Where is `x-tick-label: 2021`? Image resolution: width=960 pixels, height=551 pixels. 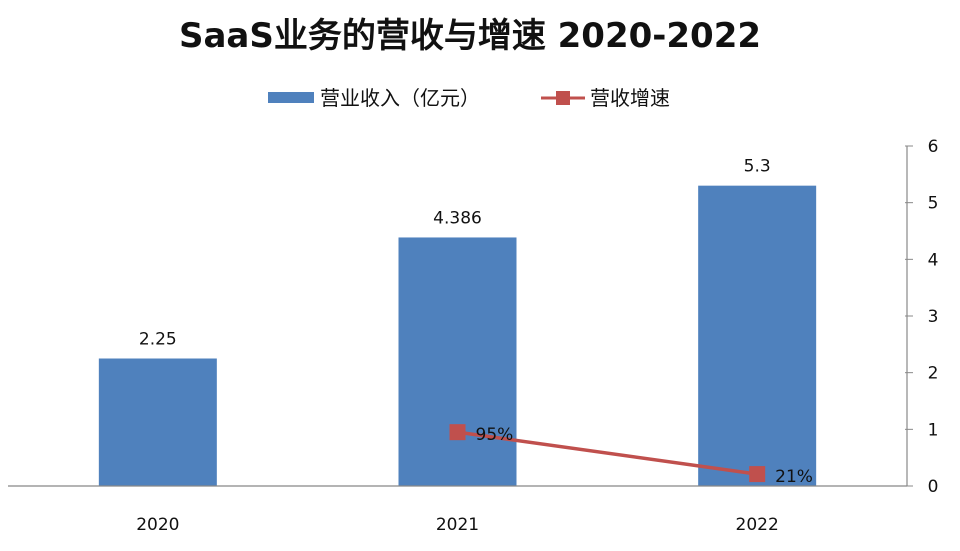 x-tick-label: 2021 is located at coordinates (457, 525).